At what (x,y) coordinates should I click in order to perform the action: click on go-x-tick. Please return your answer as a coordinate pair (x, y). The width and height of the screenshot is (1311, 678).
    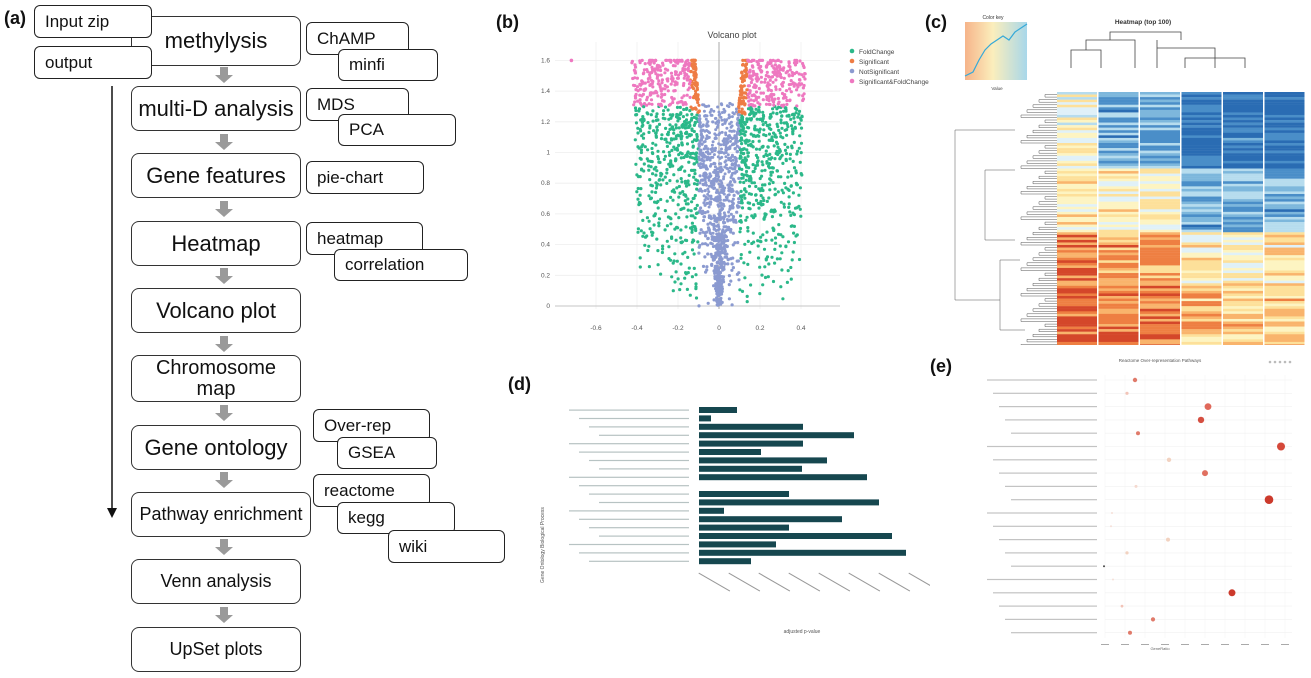
    Looking at the image, I should click on (774, 582).